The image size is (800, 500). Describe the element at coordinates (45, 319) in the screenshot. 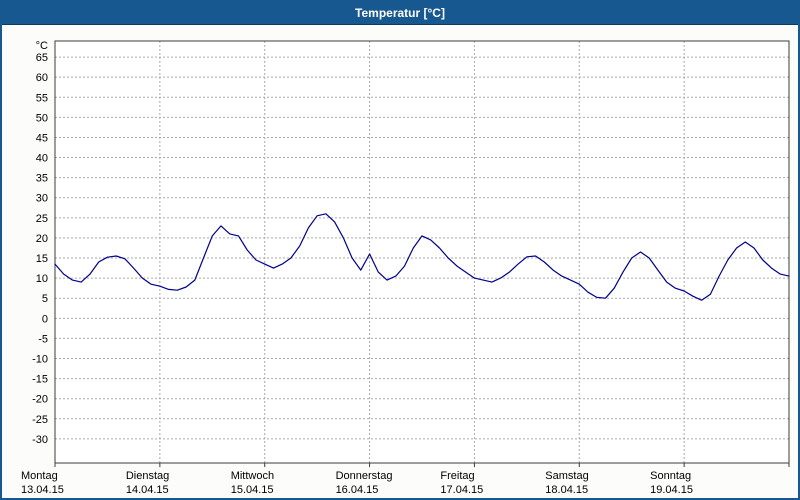

I see `y-axis-tick-label: 0` at that location.